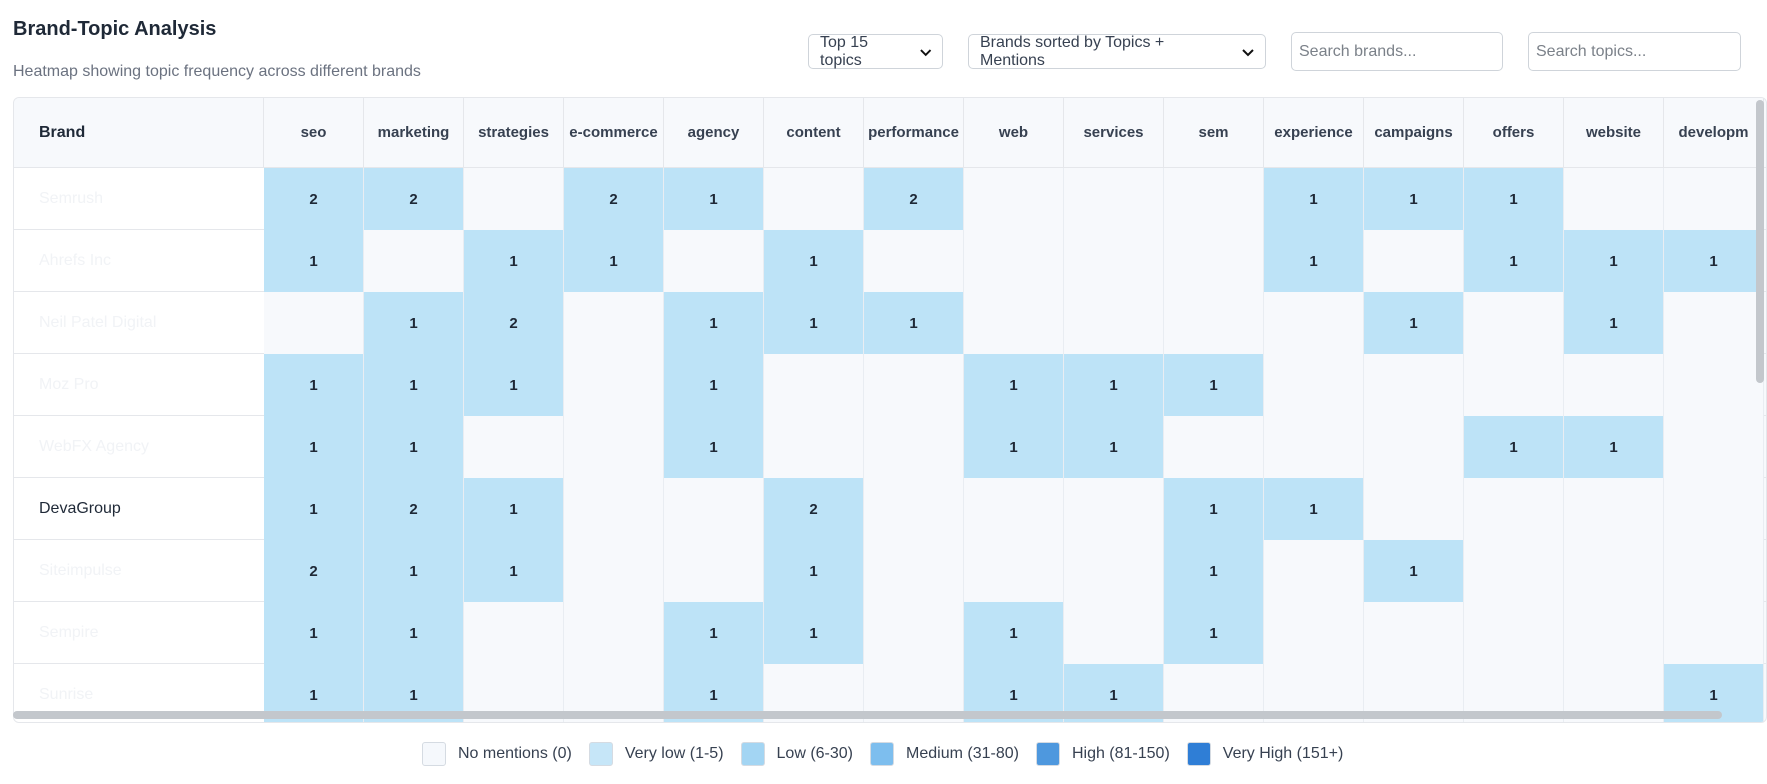  What do you see at coordinates (1214, 133) in the screenshot?
I see `topic-column-header: sem` at bounding box center [1214, 133].